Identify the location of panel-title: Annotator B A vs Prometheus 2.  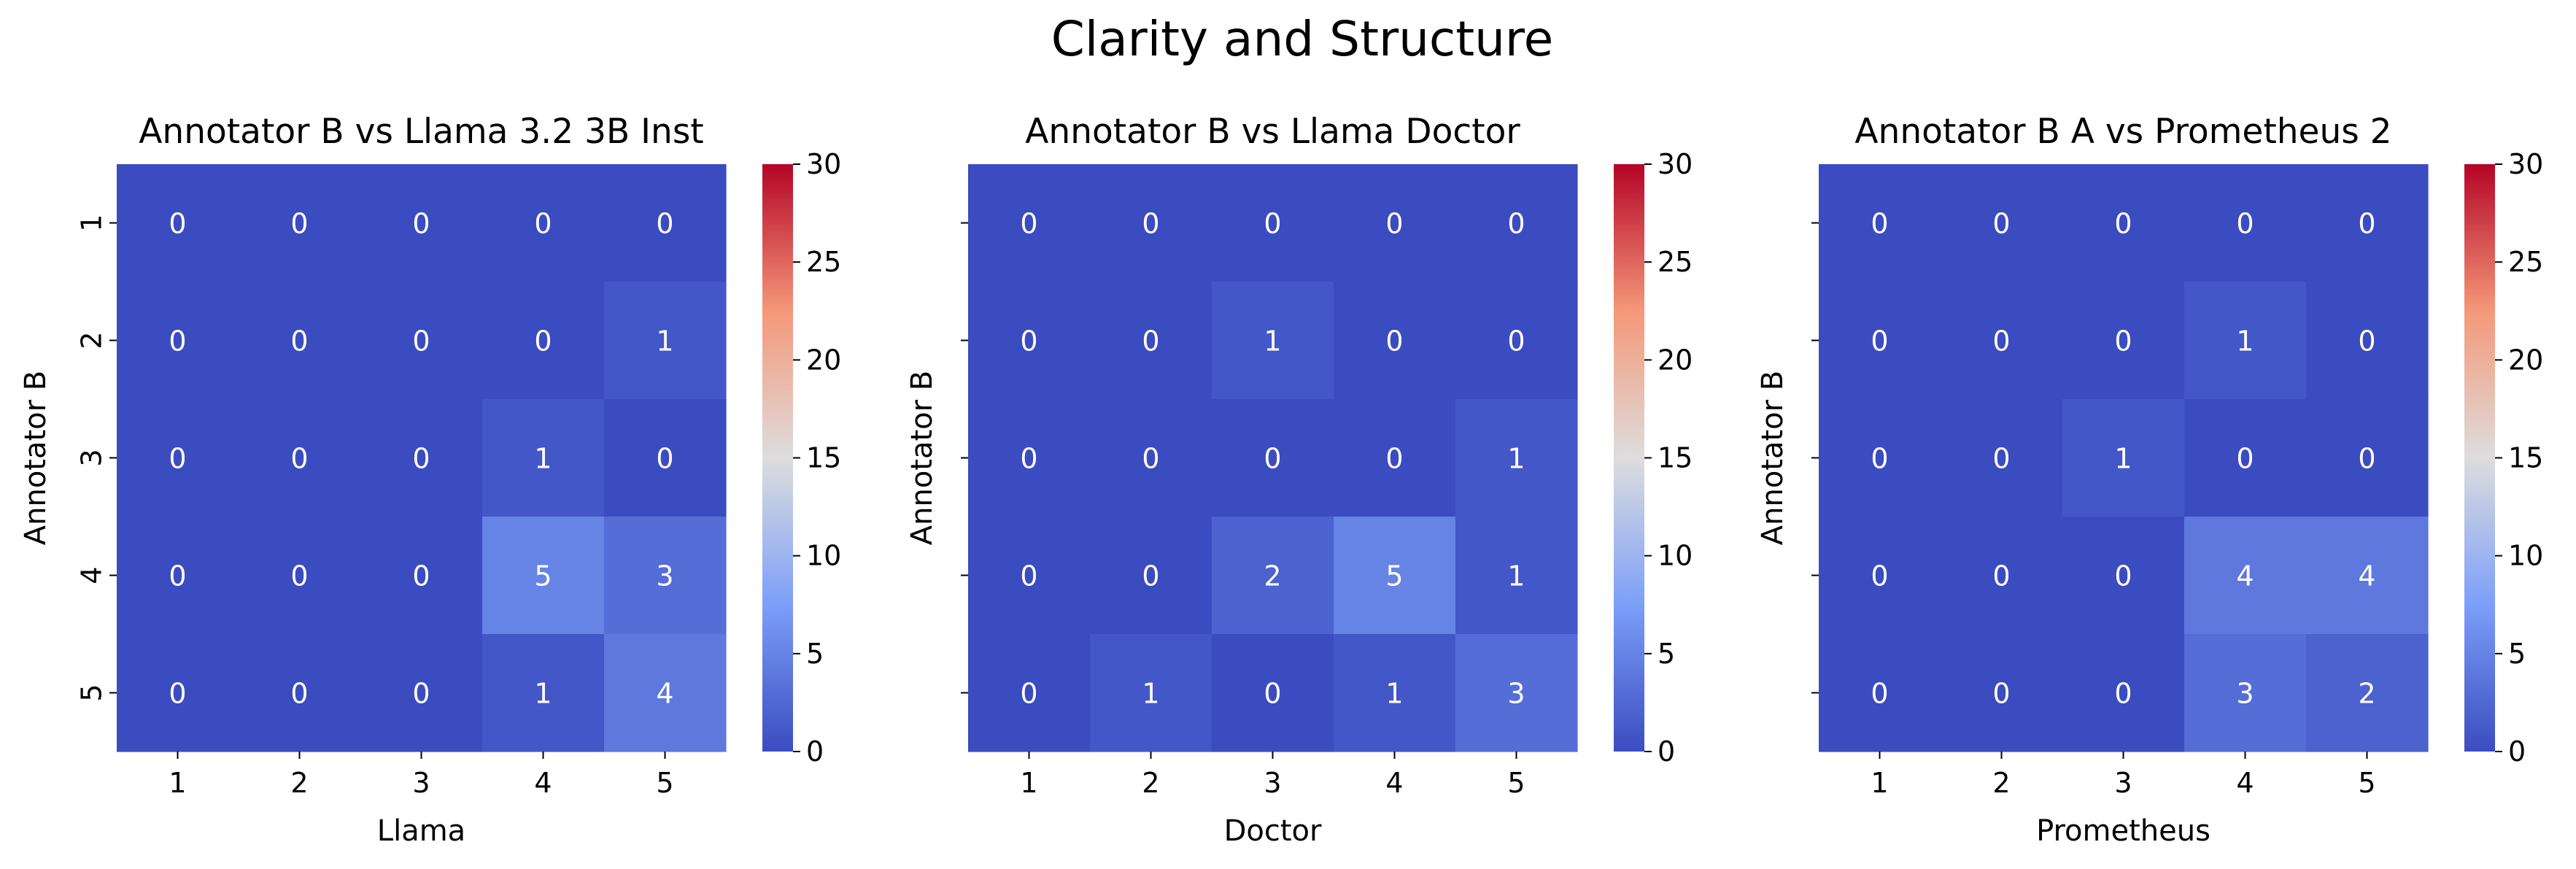
(2122, 132).